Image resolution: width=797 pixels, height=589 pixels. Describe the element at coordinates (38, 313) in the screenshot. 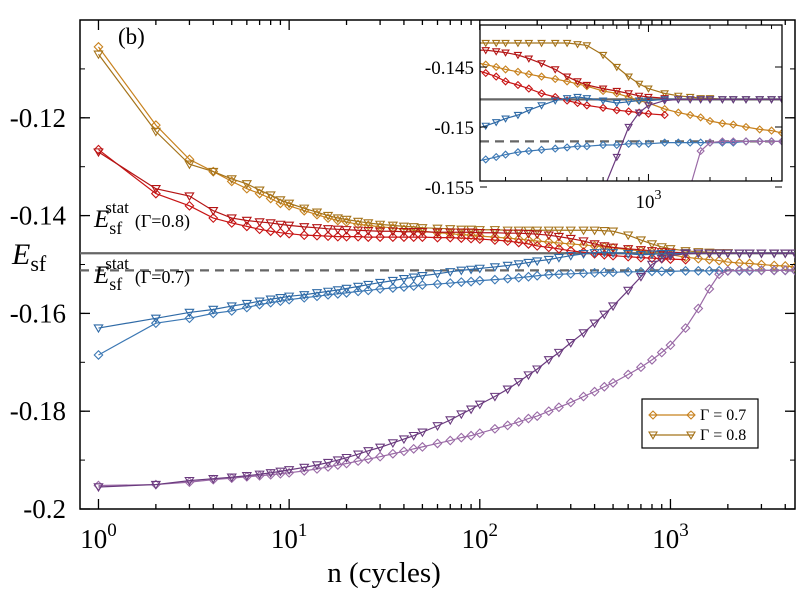

I see `y-tick-label: -0.16` at that location.